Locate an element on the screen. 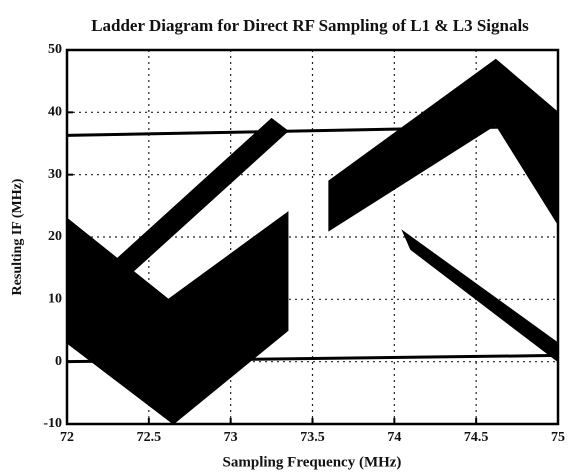  x-tick-label: 75 is located at coordinates (558, 437).